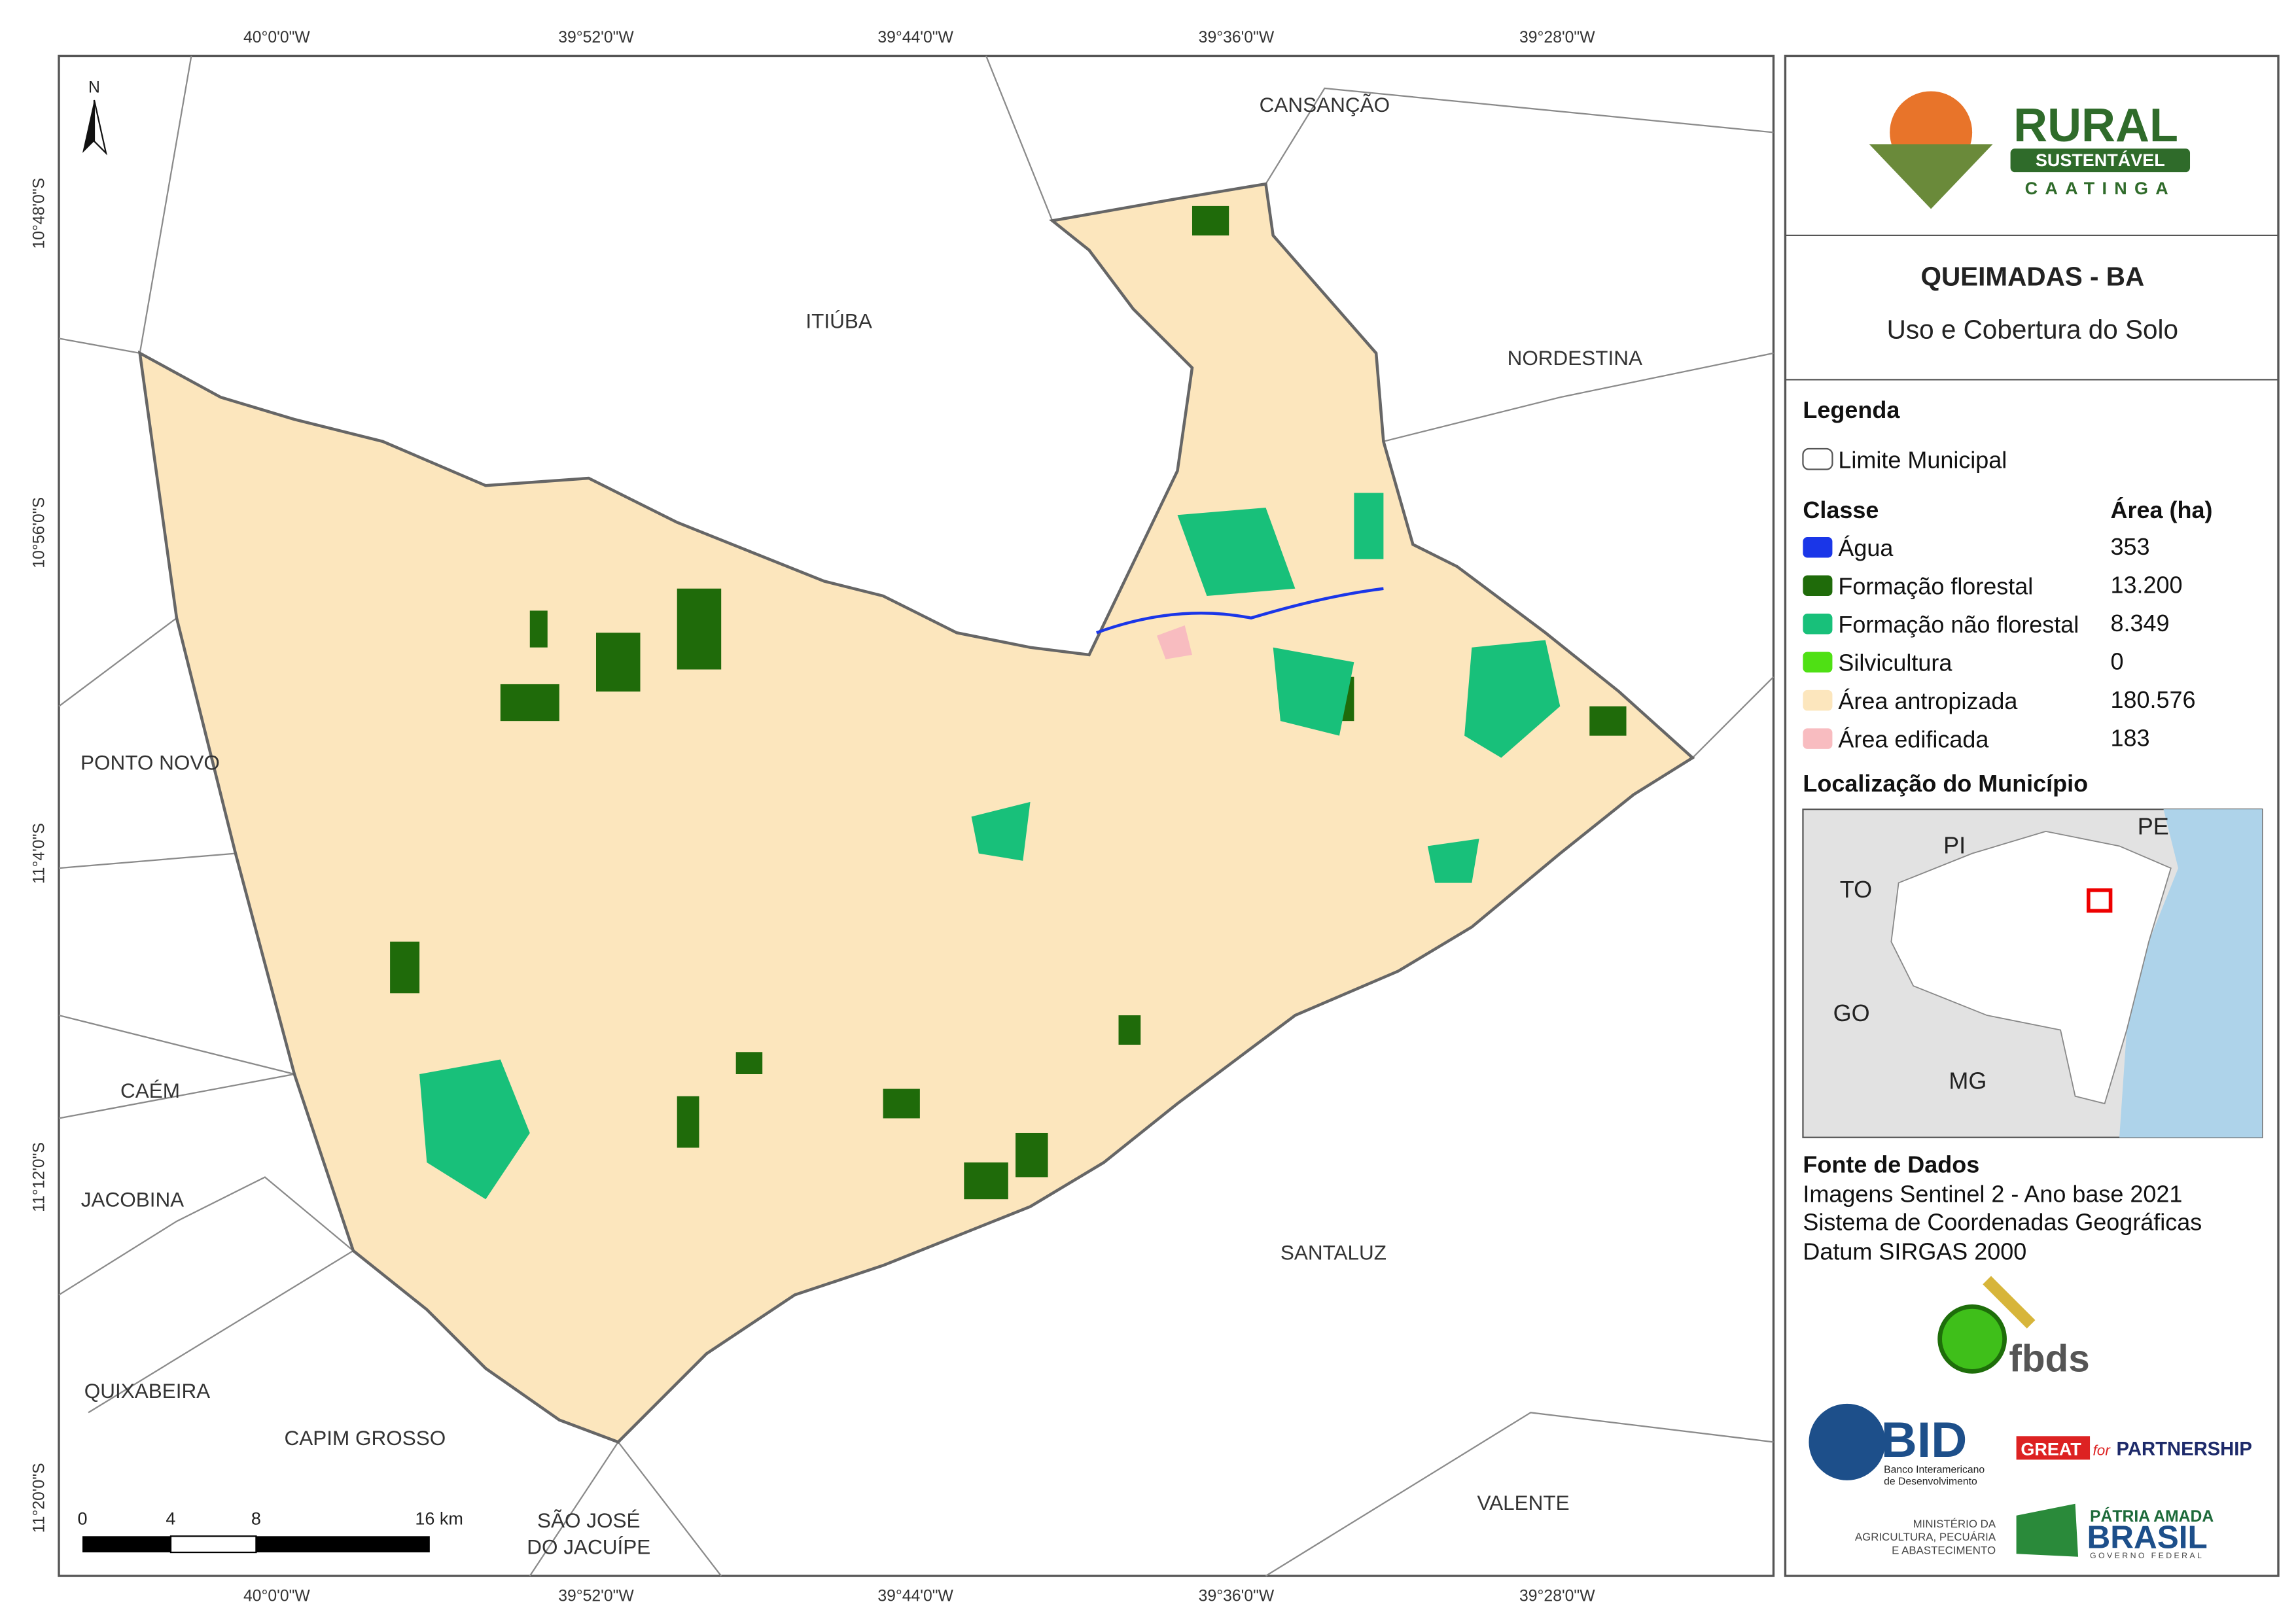 This screenshot has height=1623, width=2296. I want to click on place-label: CAÉM, so click(150, 1091).